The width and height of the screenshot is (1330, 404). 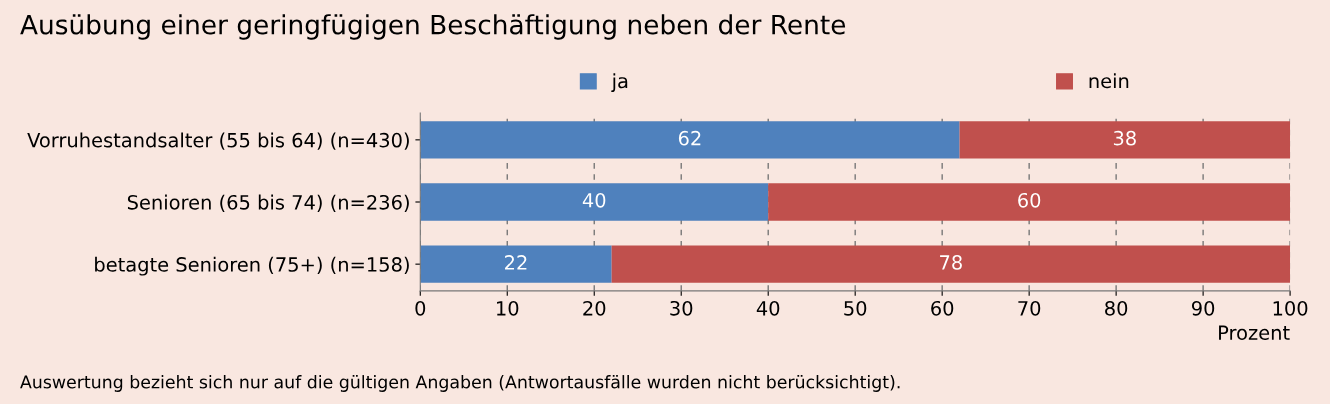 I want to click on data-label: 60, so click(x=1029, y=200).